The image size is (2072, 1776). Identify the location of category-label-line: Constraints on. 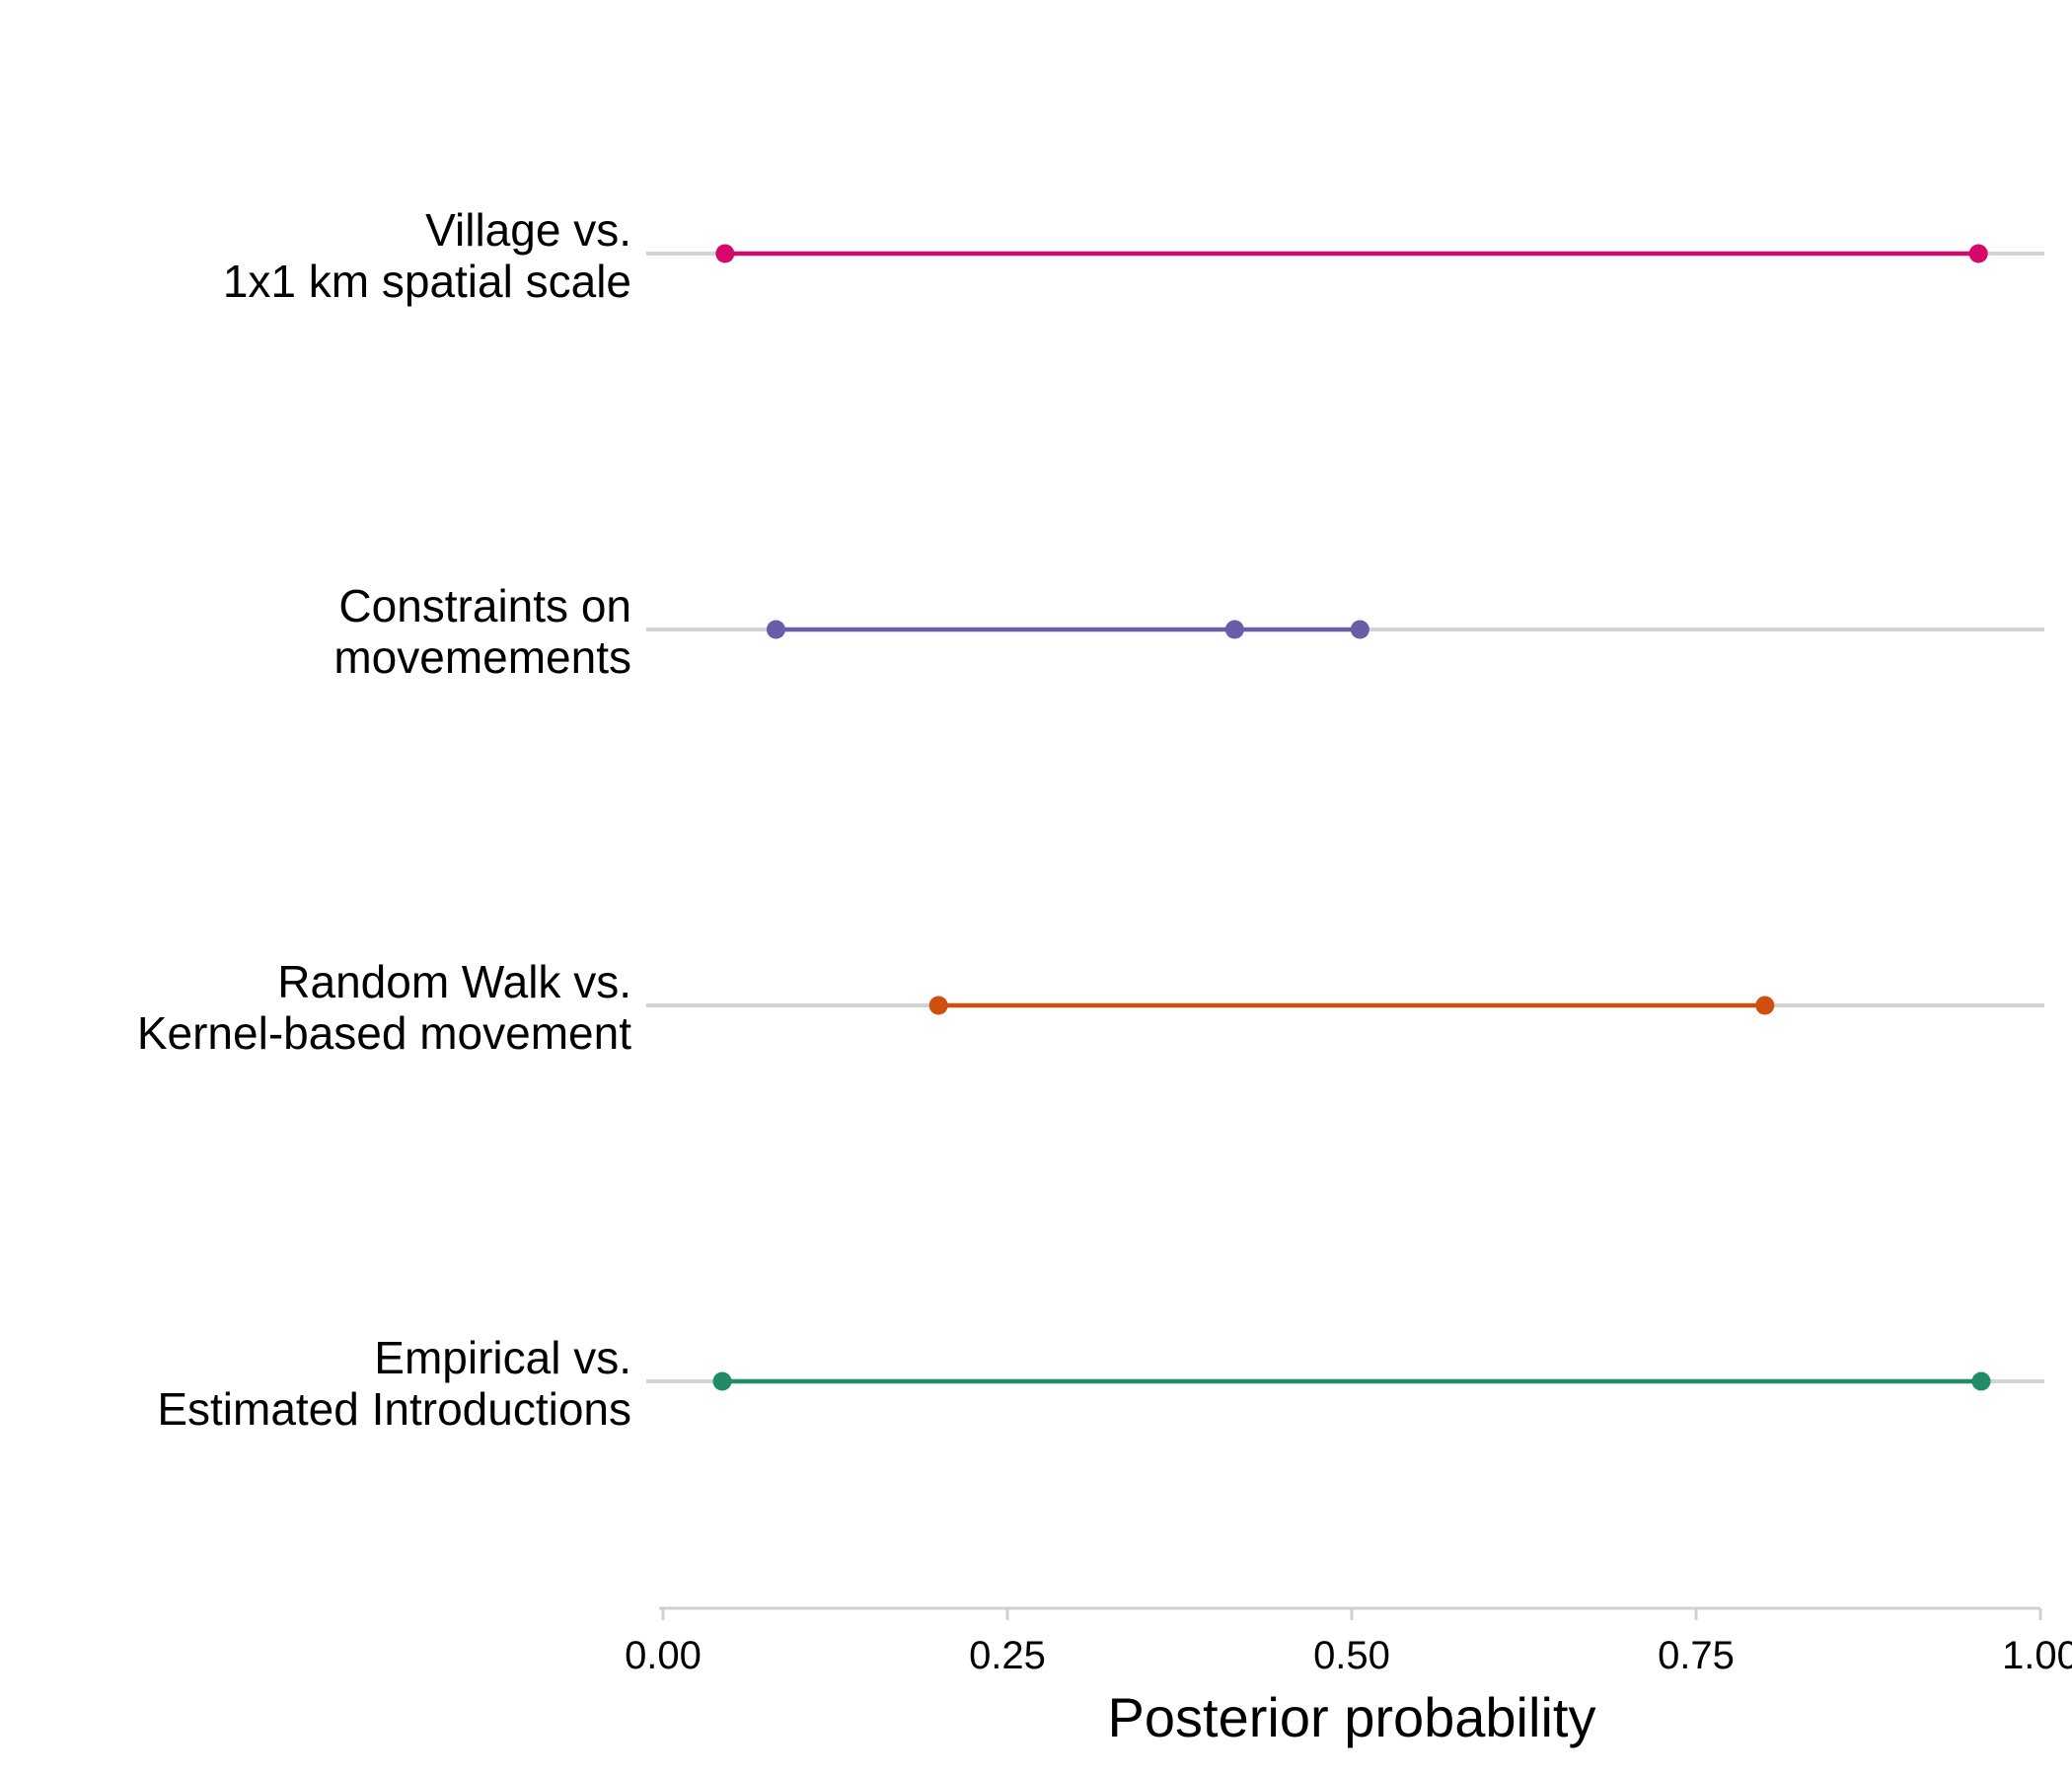
(485, 606).